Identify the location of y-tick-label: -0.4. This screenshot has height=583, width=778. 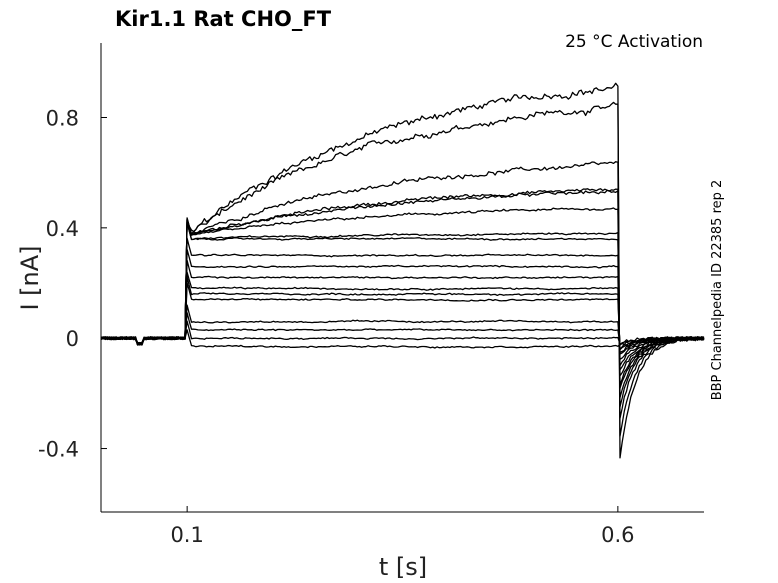
(58, 450).